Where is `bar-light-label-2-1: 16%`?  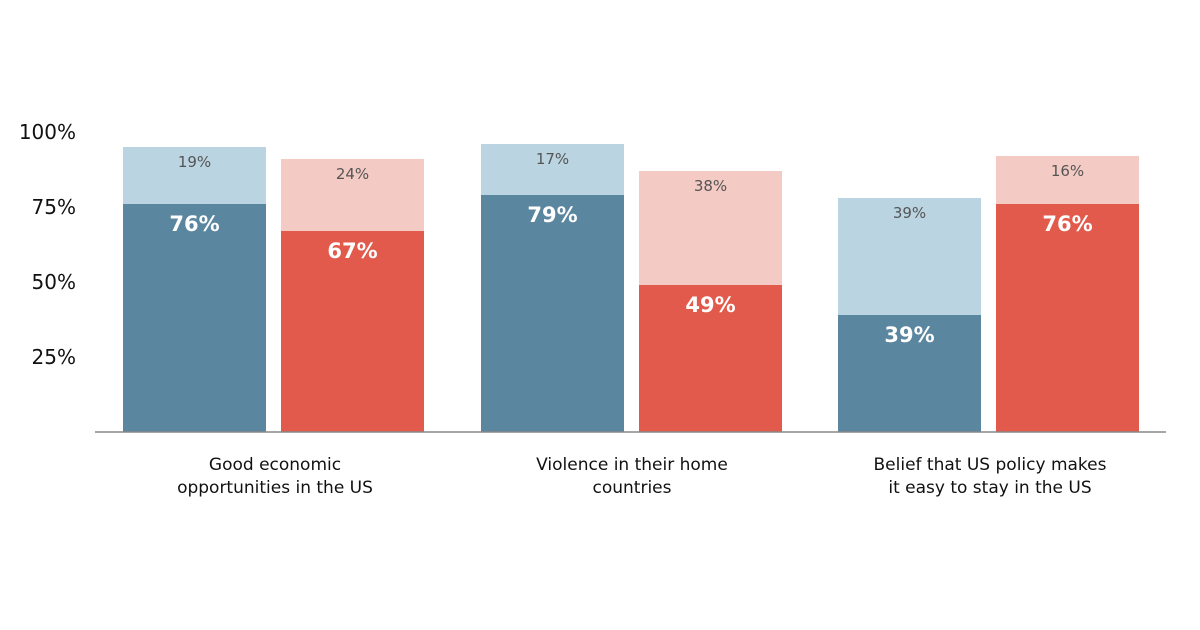 bar-light-label-2-1: 16% is located at coordinates (1067, 171).